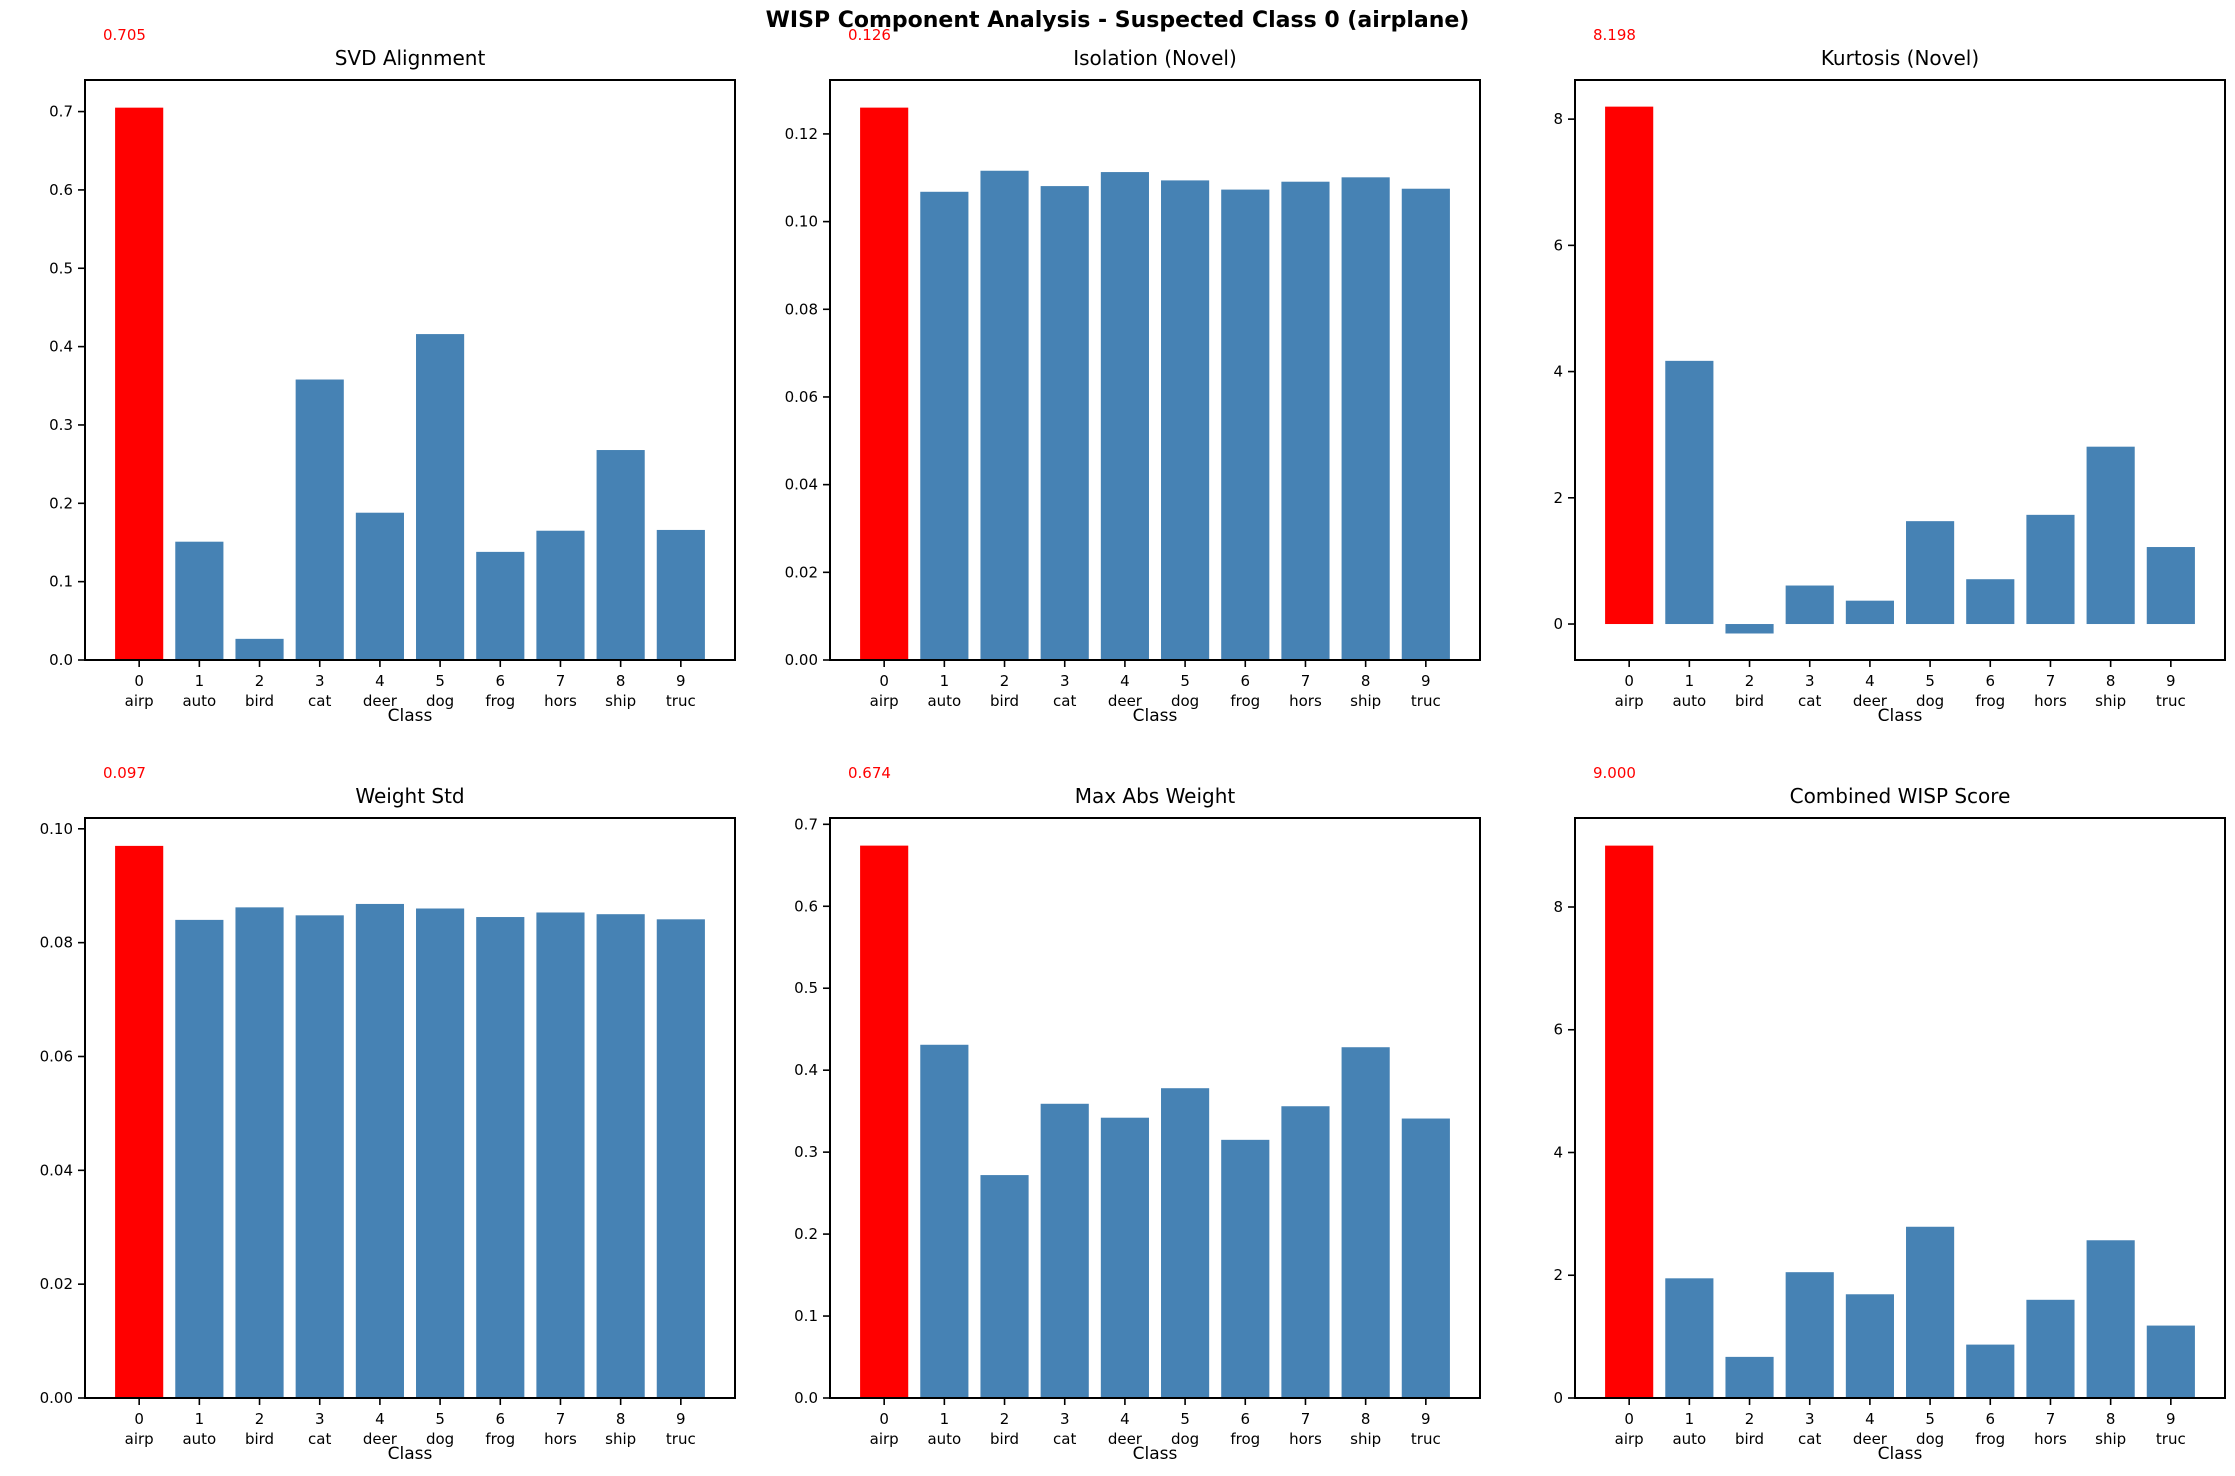 This screenshot has width=2235, height=1476. Describe the element at coordinates (2171, 1419) in the screenshot. I see `x-tick-class-number: 9` at that location.